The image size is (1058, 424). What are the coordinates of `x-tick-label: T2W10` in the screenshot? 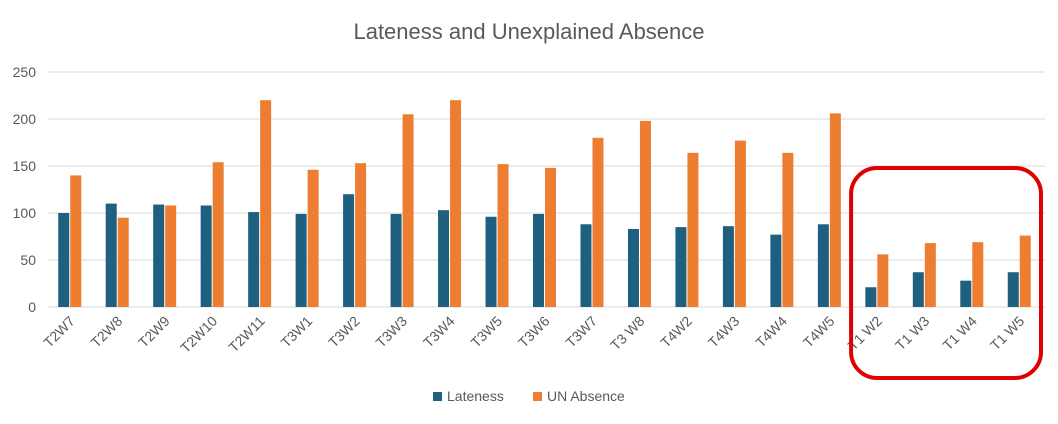 It's located at (198, 334).